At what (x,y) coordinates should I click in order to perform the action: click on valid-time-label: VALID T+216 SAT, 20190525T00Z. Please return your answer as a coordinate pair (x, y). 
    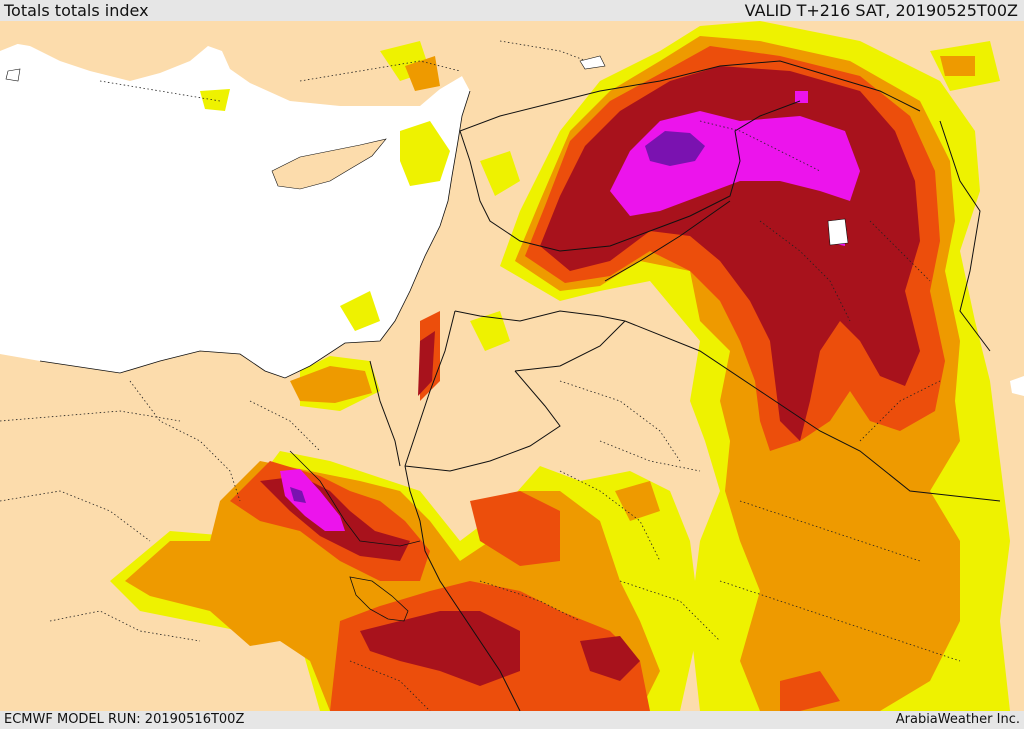
    Looking at the image, I should click on (881, 10).